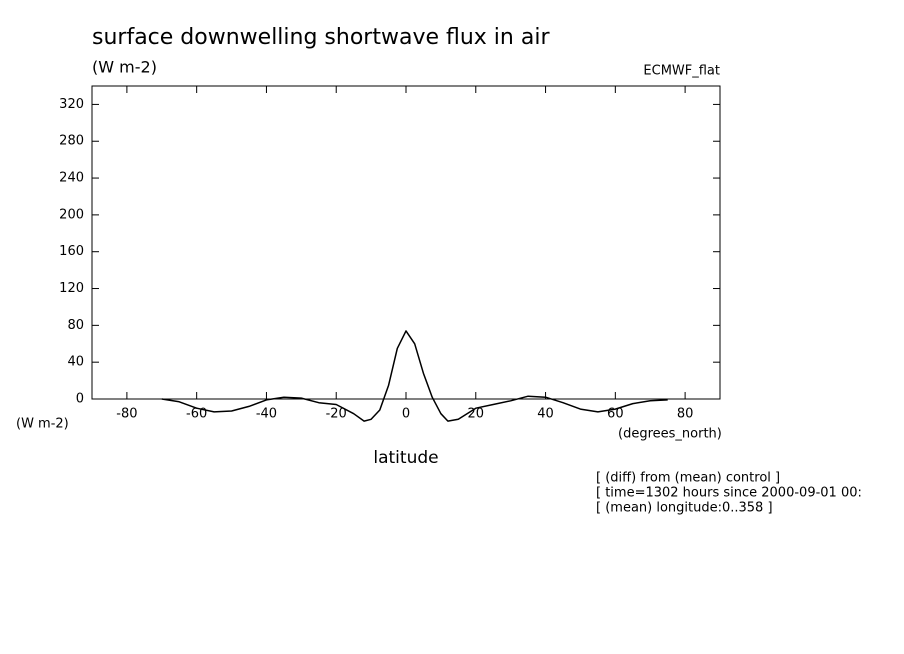  Describe the element at coordinates (126, 414) in the screenshot. I see `x-tick-label: -80` at that location.